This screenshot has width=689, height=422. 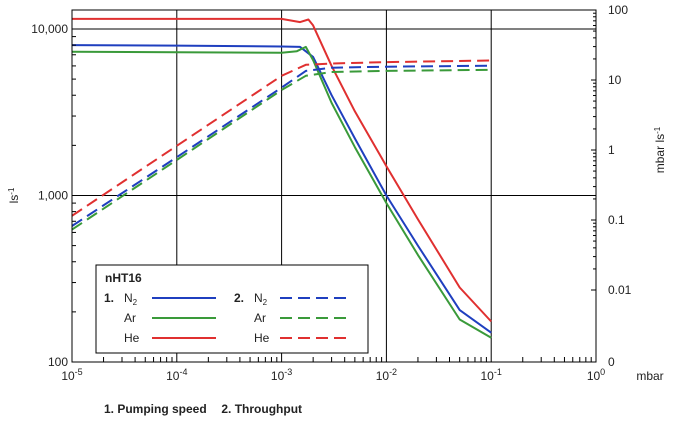 What do you see at coordinates (611, 362) in the screenshot?
I see `y-right-tick-label: 0` at bounding box center [611, 362].